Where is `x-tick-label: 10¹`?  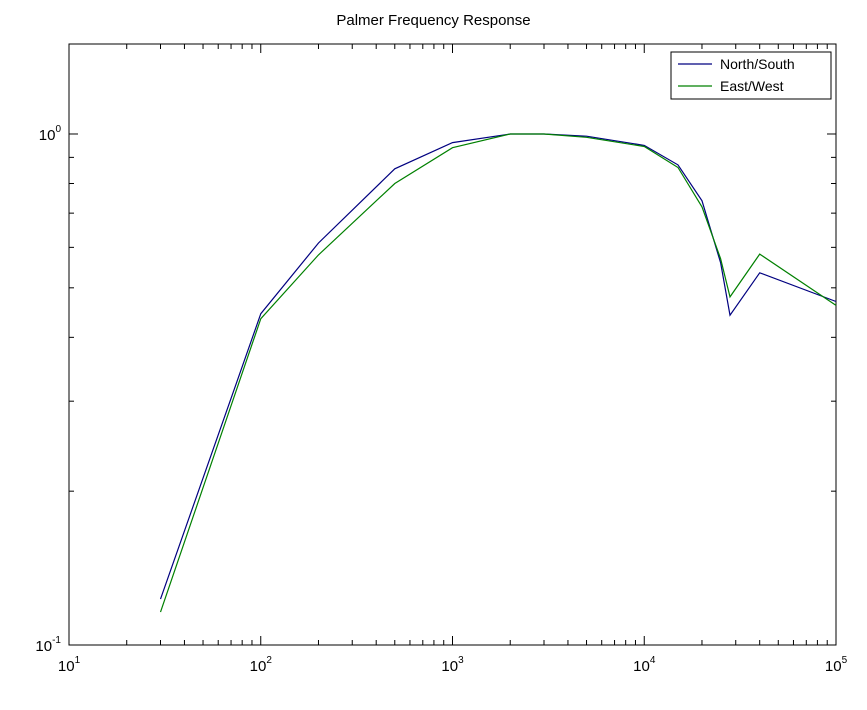 x-tick-label: 10¹ is located at coordinates (69, 665).